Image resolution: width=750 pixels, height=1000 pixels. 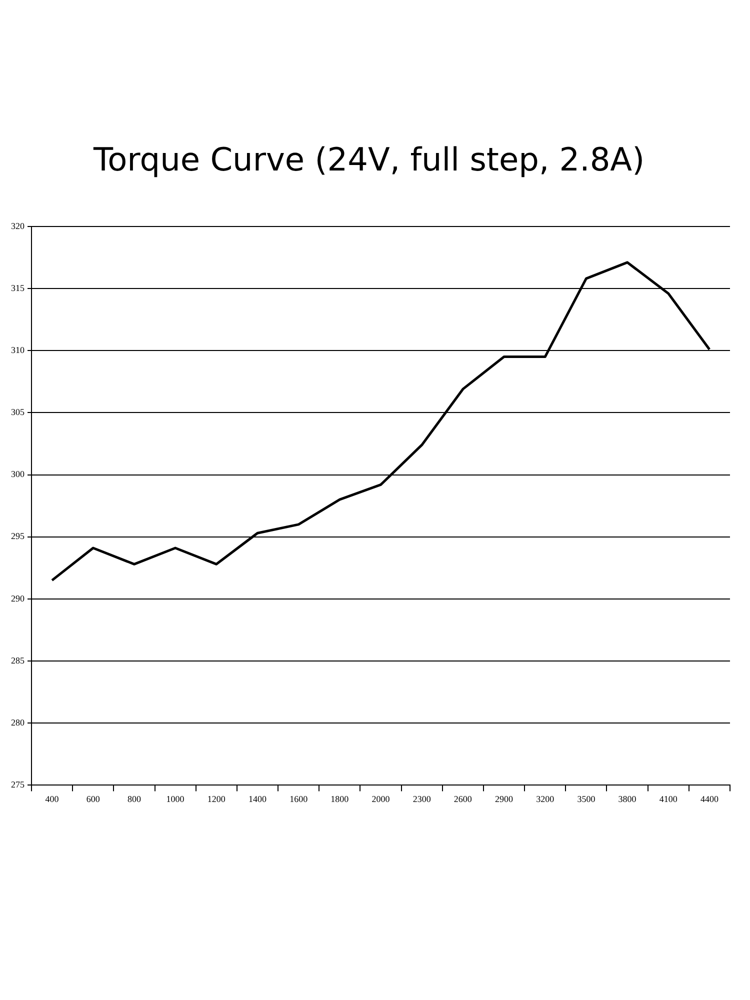 What do you see at coordinates (18, 412) in the screenshot?
I see `y-tick-label: 305` at bounding box center [18, 412].